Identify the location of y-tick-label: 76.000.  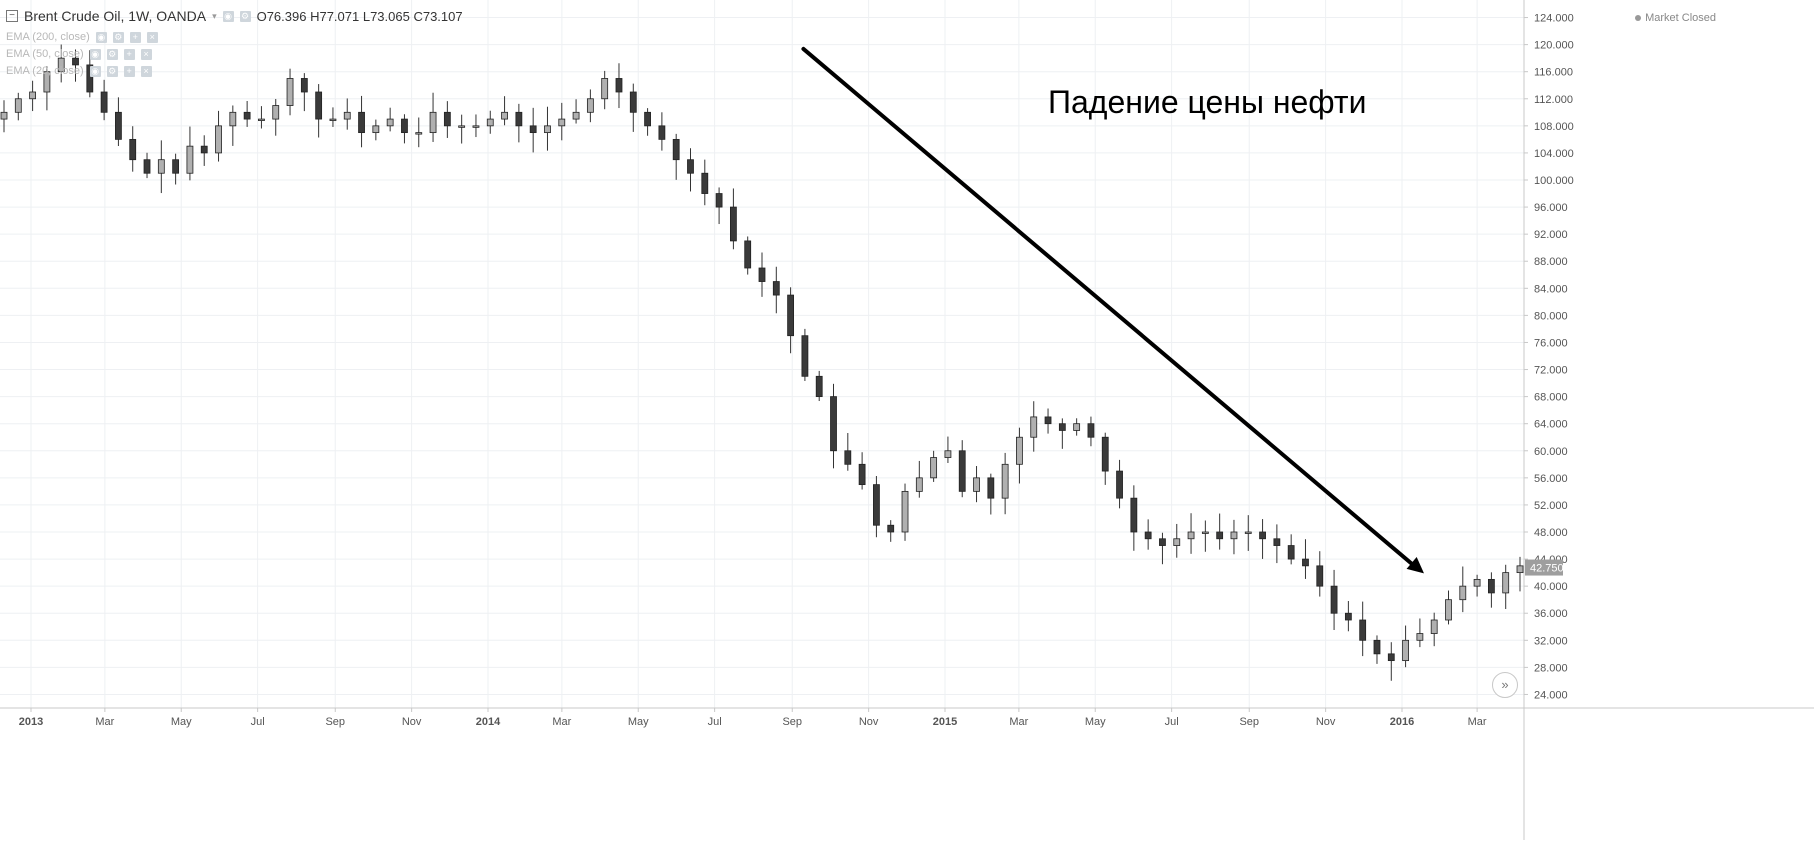
(1551, 343).